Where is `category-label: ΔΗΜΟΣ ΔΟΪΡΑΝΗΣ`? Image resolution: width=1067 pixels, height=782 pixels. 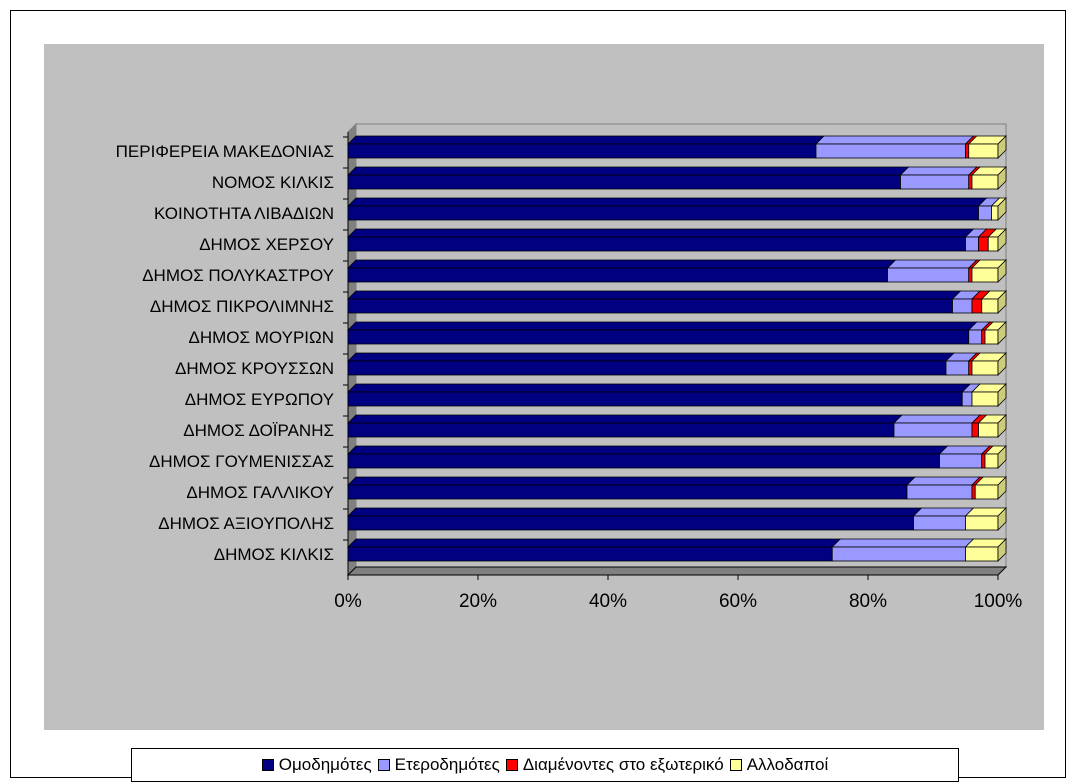 category-label: ΔΗΜΟΣ ΔΟΪΡΑΝΗΣ is located at coordinates (258, 430).